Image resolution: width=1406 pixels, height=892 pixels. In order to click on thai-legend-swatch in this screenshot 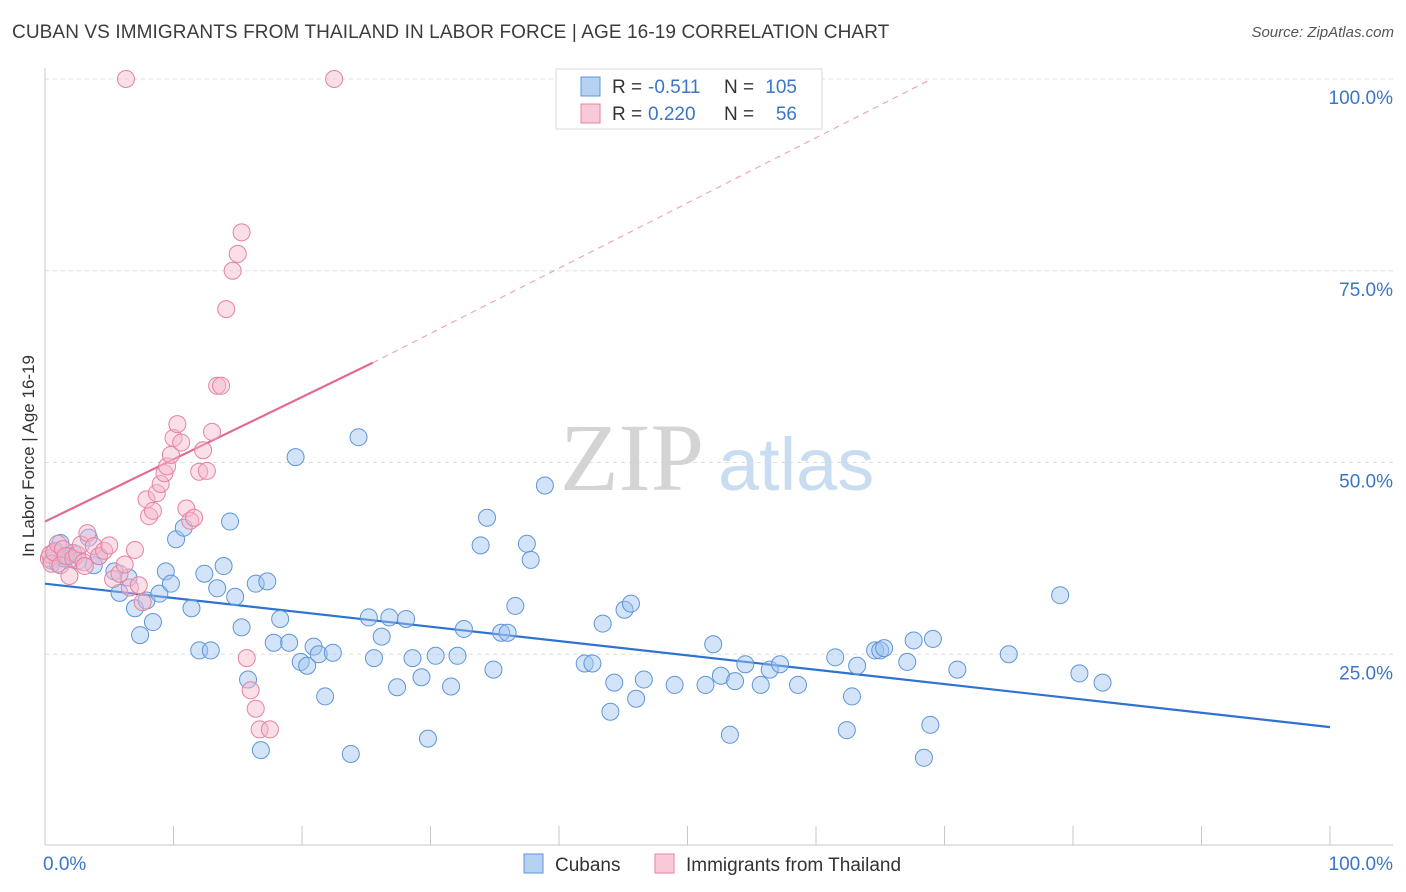, I will do `click(590, 113)`.